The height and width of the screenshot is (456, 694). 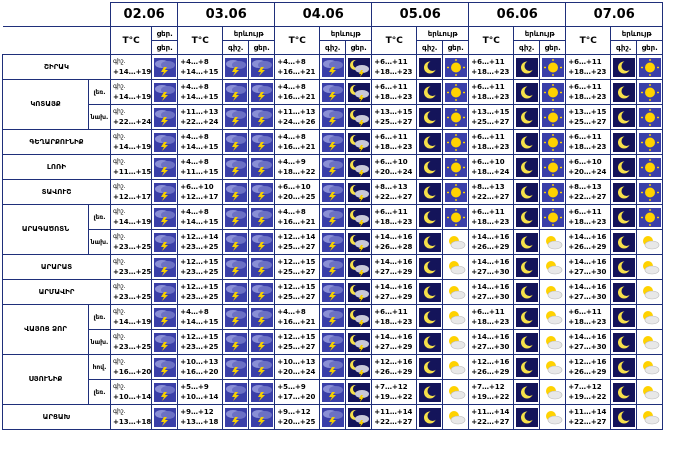 What do you see at coordinates (99, 242) in the screenshot?
I see `subregion-label: նախ.` at bounding box center [99, 242].